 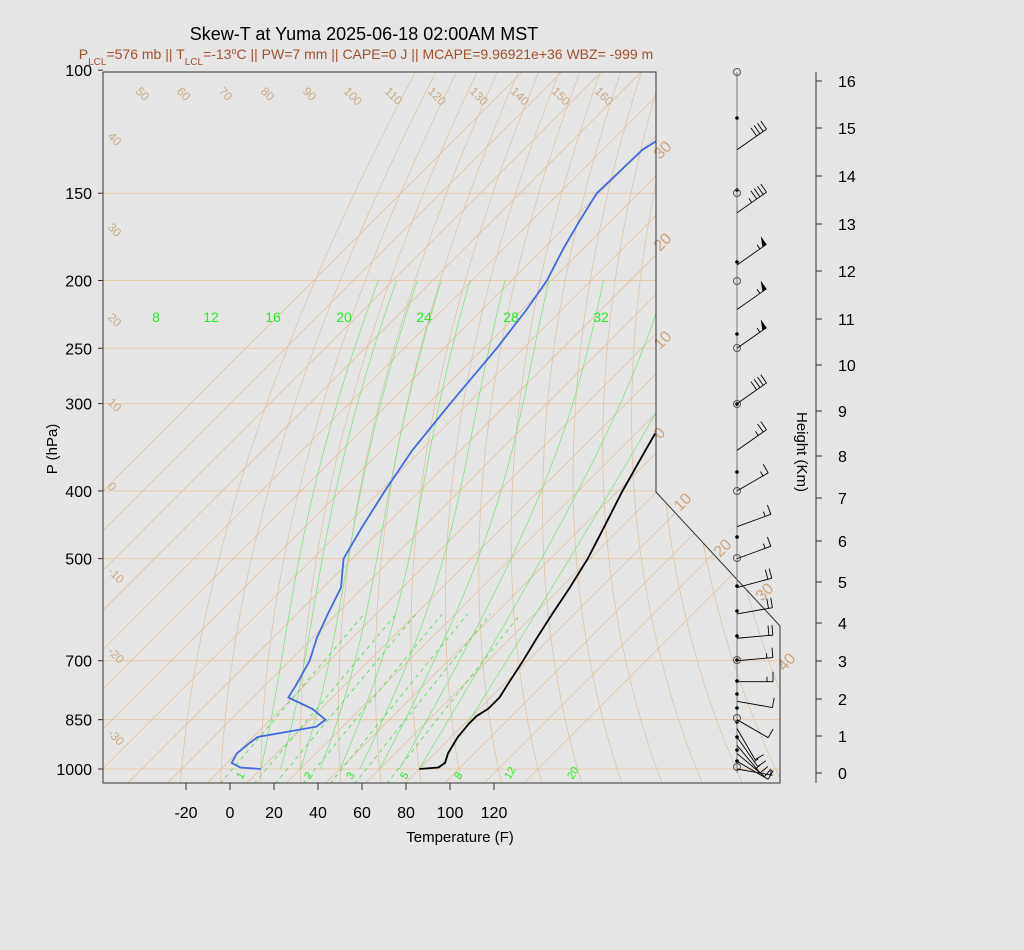 I want to click on mixing-ratio-label-top: 12, so click(x=211, y=317).